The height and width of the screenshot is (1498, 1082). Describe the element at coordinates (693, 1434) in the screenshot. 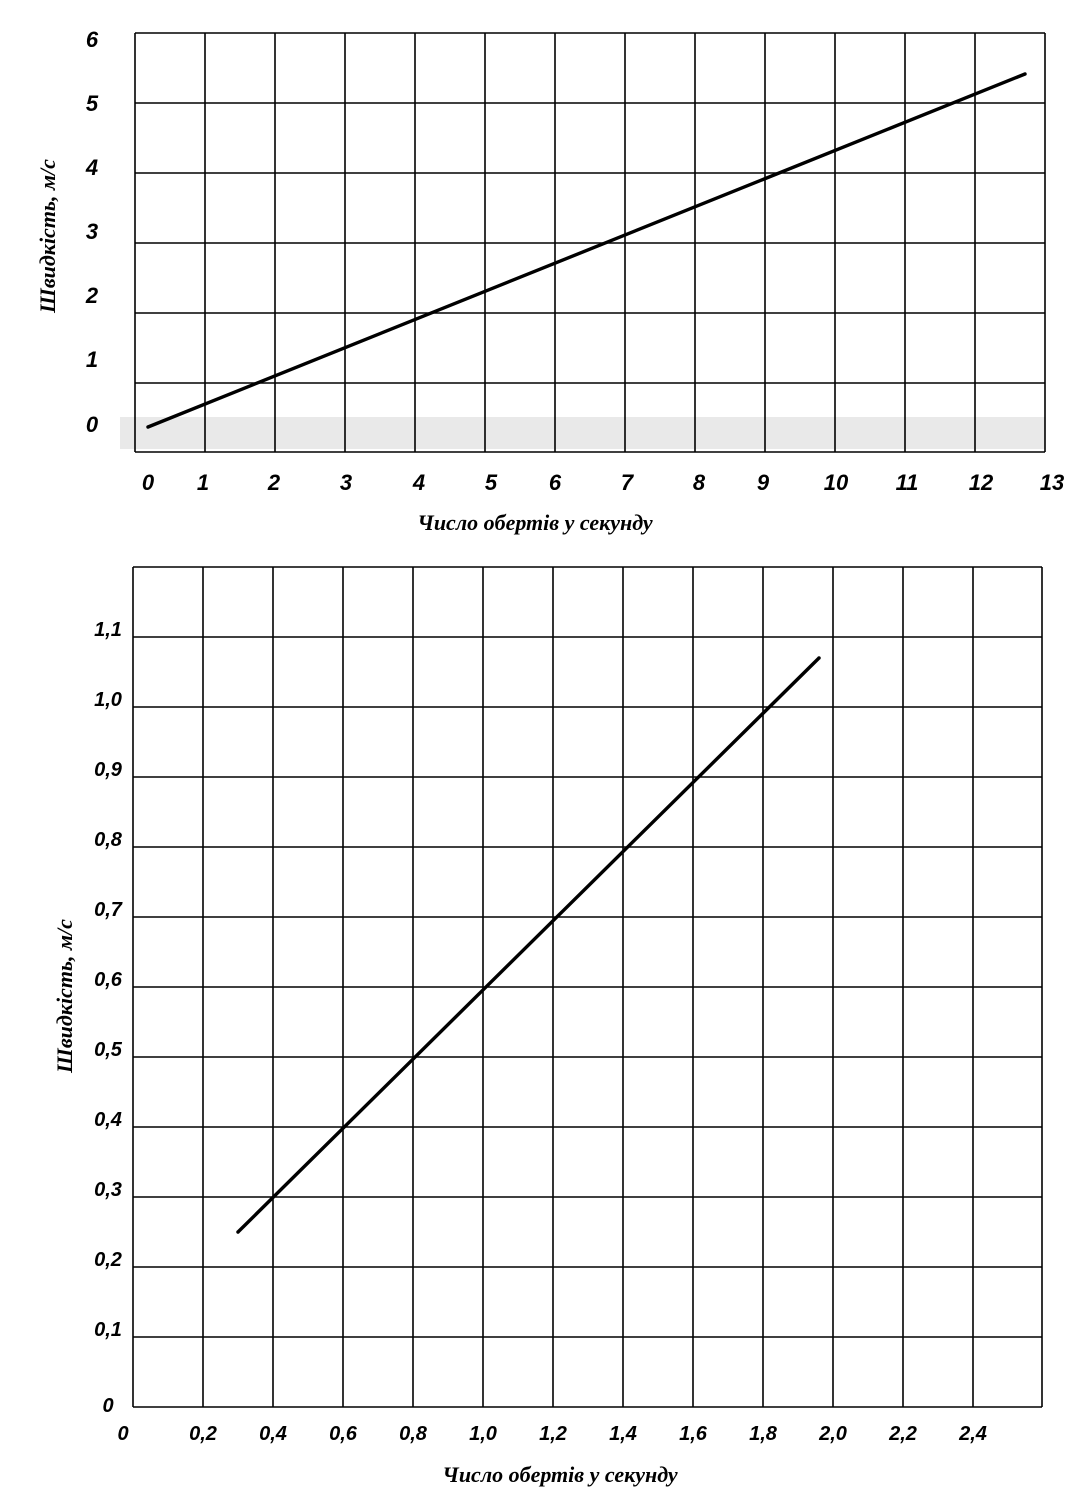

I see `x-tick-label: 1,6` at that location.